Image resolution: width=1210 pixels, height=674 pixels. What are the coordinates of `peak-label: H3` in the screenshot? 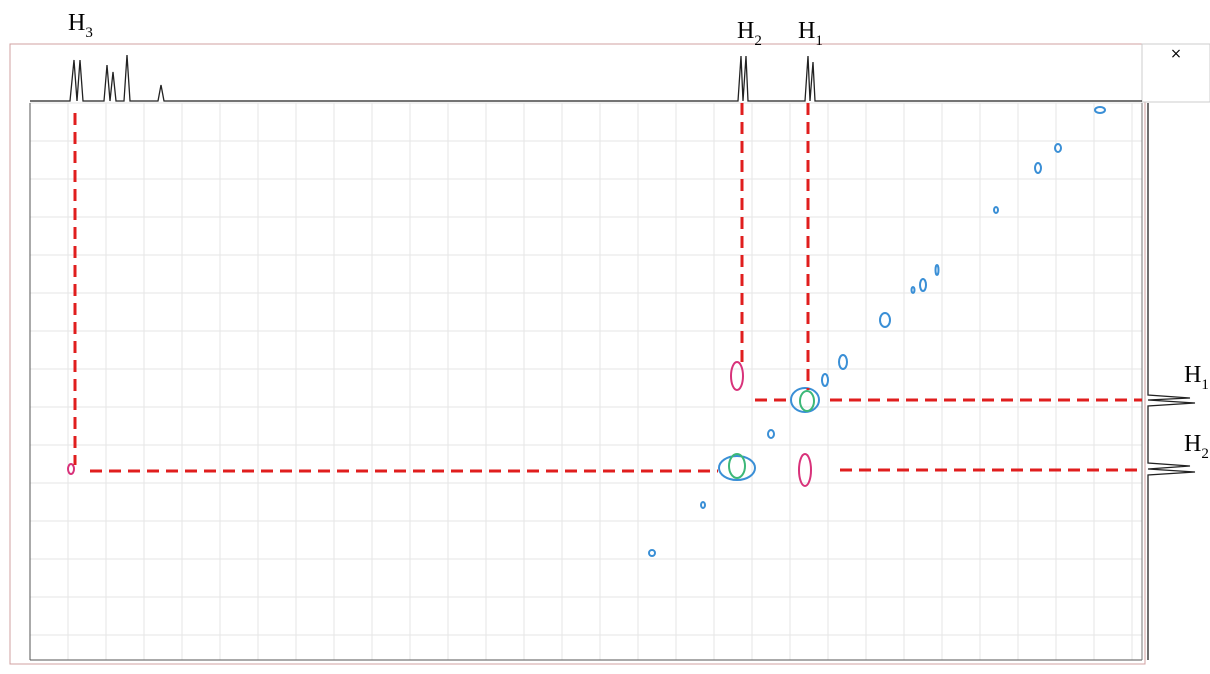 It's located at (80, 25).